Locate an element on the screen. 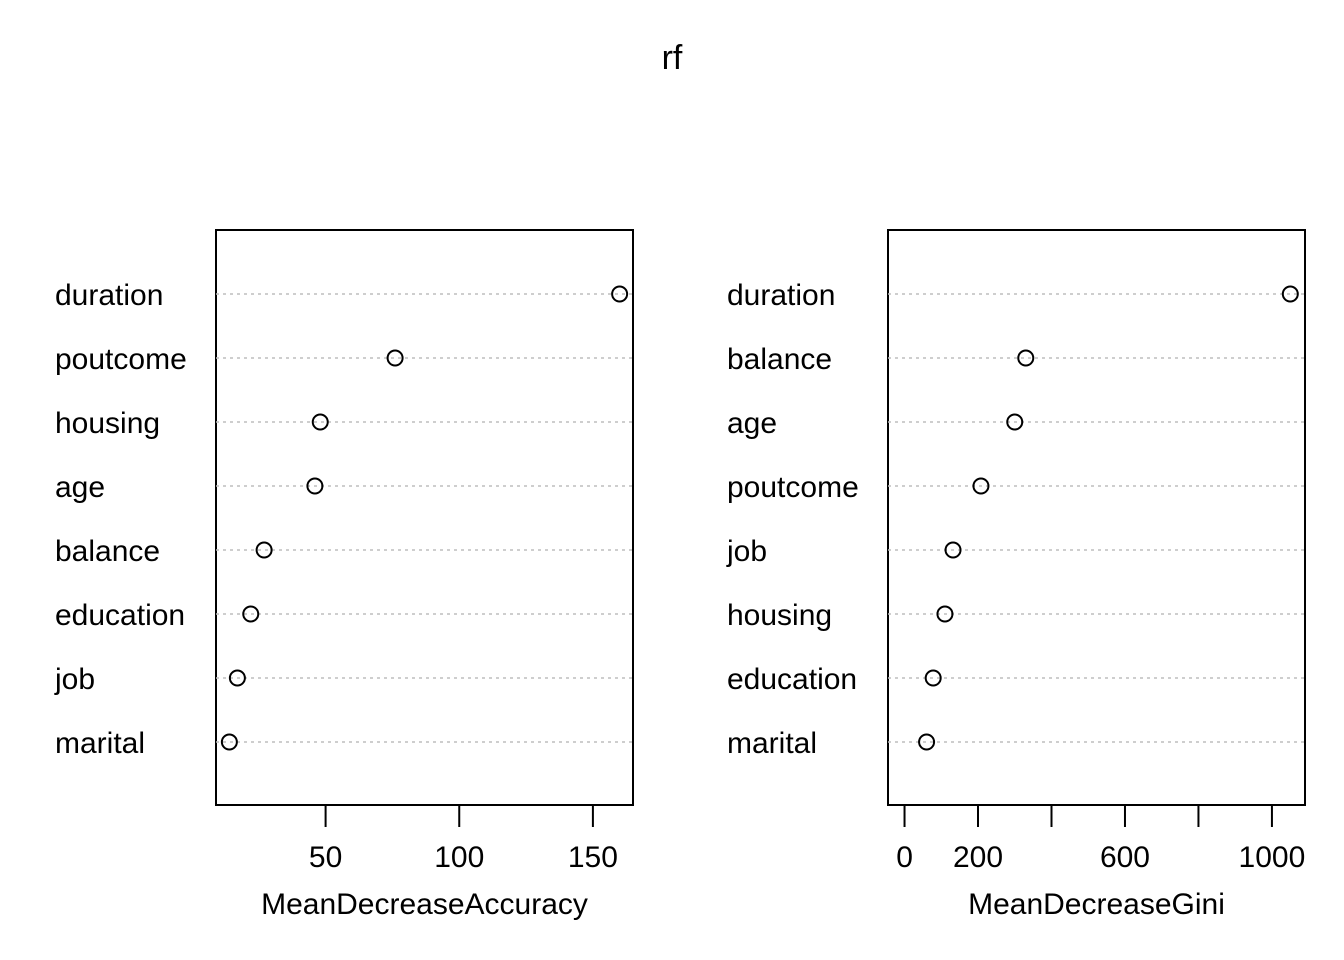 Image resolution: width=1344 pixels, height=960 pixels. chart-title: rf is located at coordinates (672, 58).